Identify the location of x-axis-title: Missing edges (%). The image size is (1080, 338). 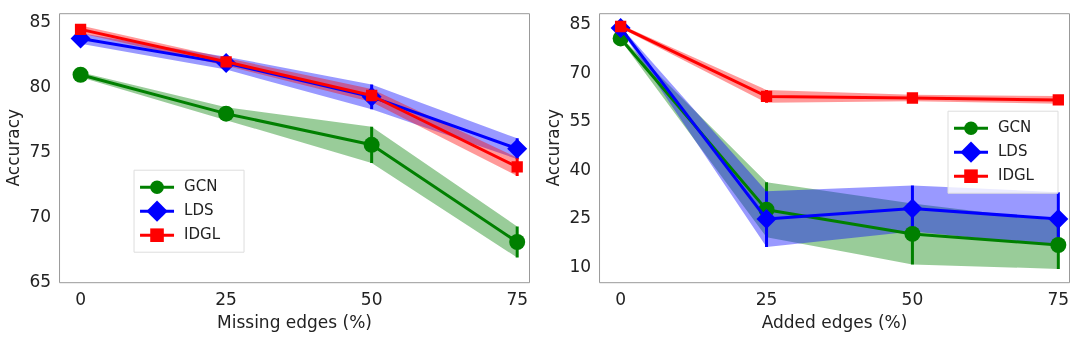
(295, 322).